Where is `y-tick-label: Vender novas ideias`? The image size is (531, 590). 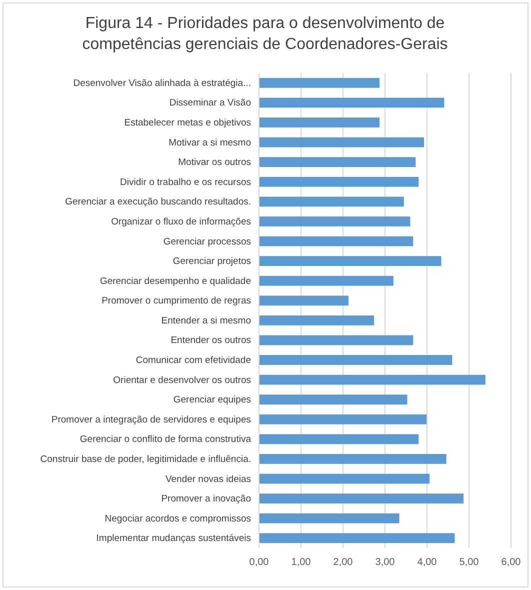
y-tick-label: Vender novas ideias is located at coordinates (208, 479).